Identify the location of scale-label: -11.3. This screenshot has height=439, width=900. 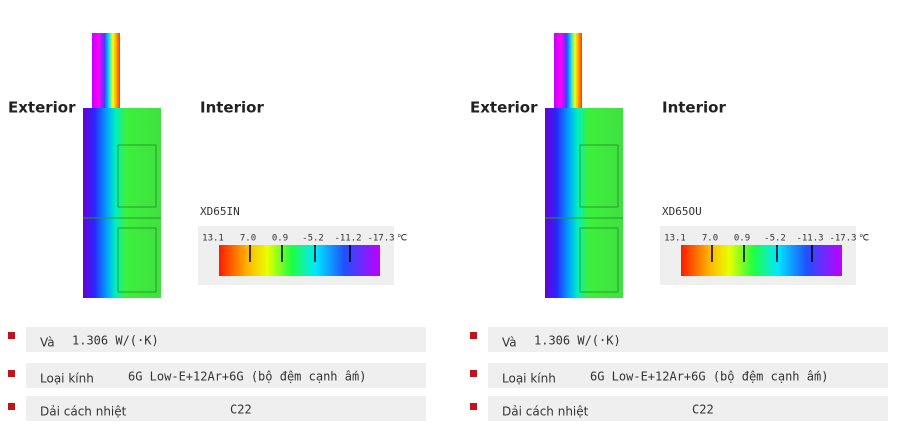
(809, 239).